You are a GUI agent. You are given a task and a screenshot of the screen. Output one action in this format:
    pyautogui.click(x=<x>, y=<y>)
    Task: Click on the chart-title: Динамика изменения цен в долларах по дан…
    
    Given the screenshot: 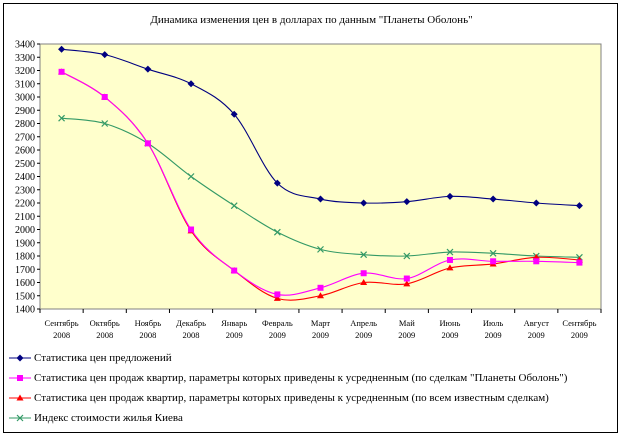 What is the action you would take?
    pyautogui.click(x=311, y=20)
    